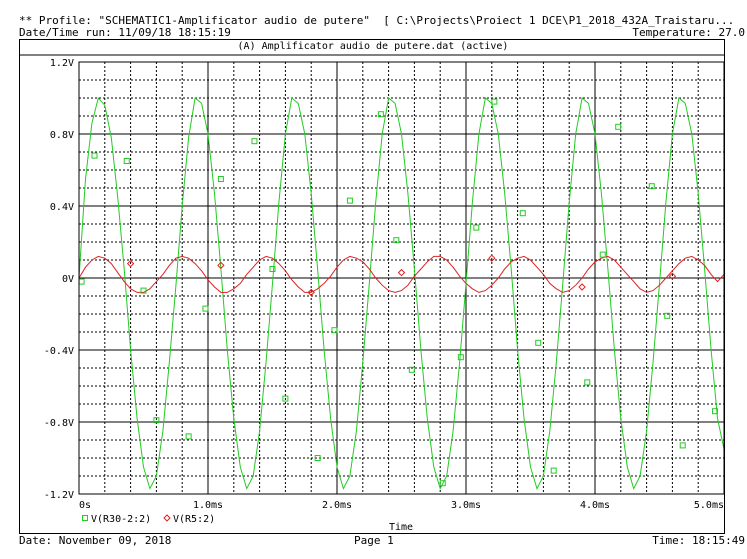  I want to click on footer-page: Page 1, so click(374, 540).